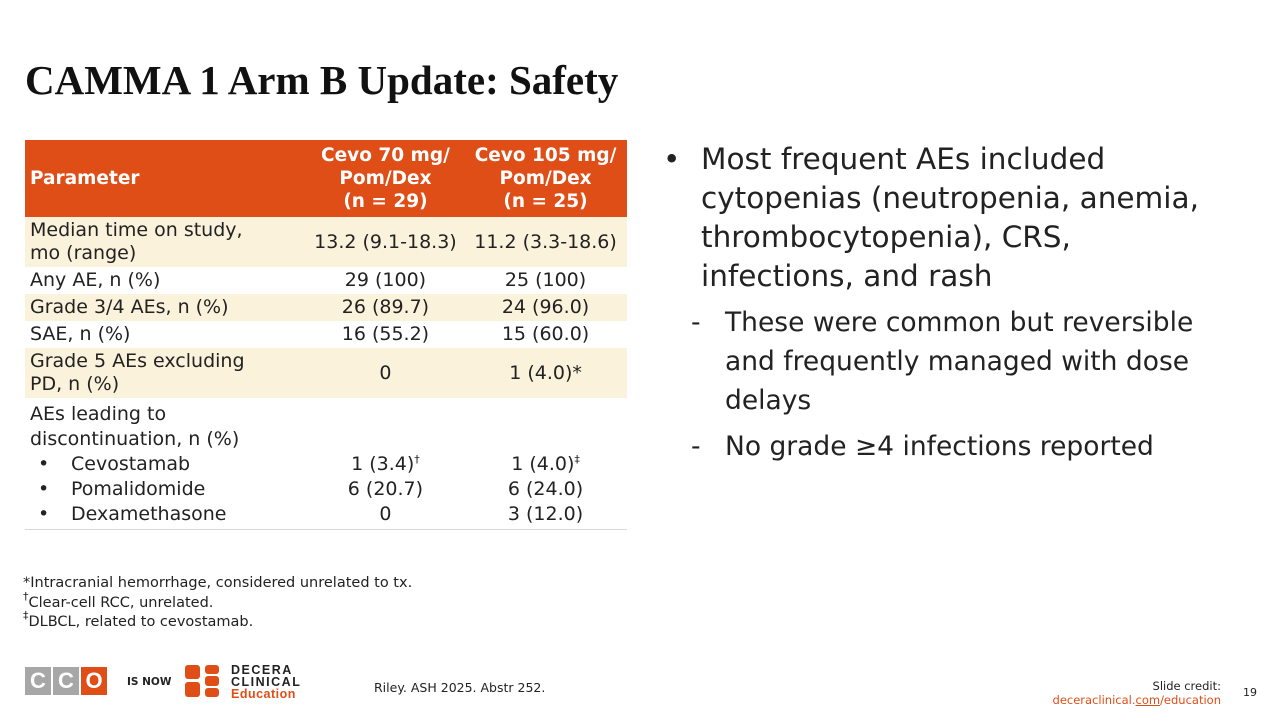 The height and width of the screenshot is (720, 1280). I want to click on bullet-line: thrombocytopenia), CRS,, so click(886, 237).